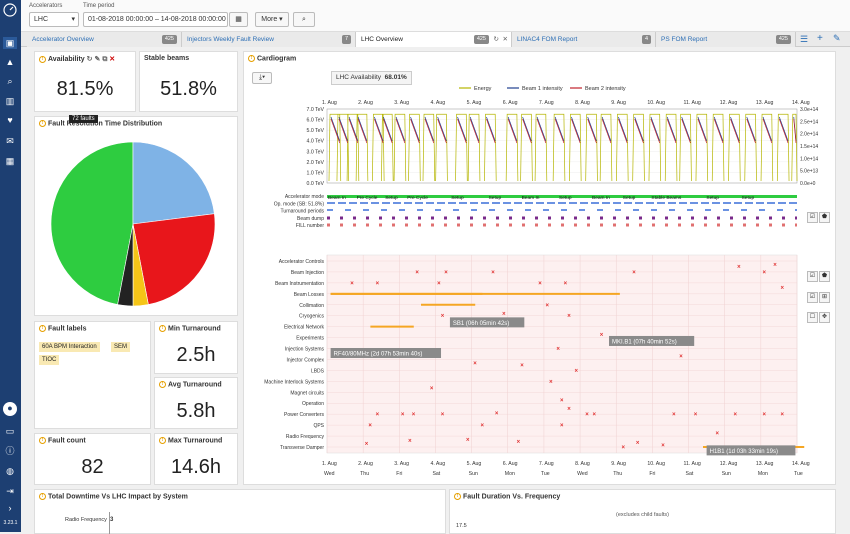 The width and height of the screenshot is (850, 534). What do you see at coordinates (73, 19) in the screenshot?
I see `caret-down-icon: ▾` at bounding box center [73, 19].